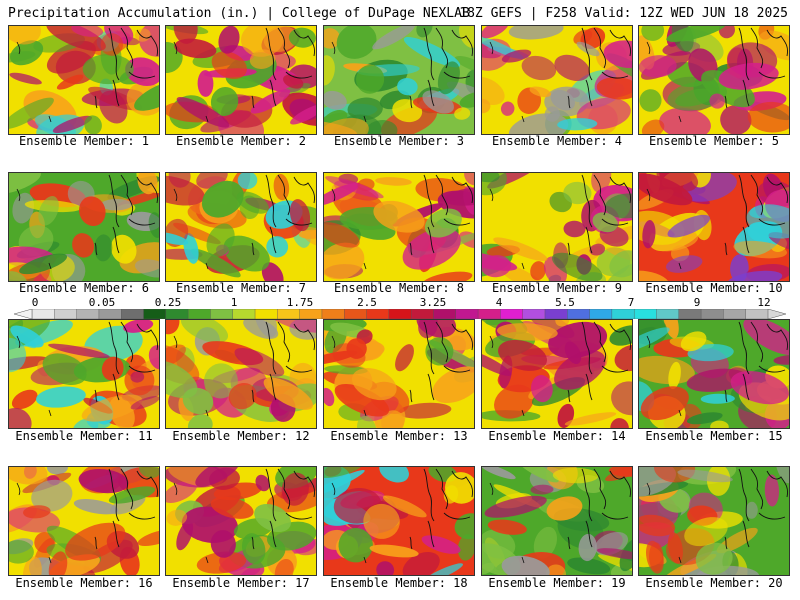  Describe the element at coordinates (764, 302) in the screenshot. I see `colorbar-tick-label: 12` at that location.